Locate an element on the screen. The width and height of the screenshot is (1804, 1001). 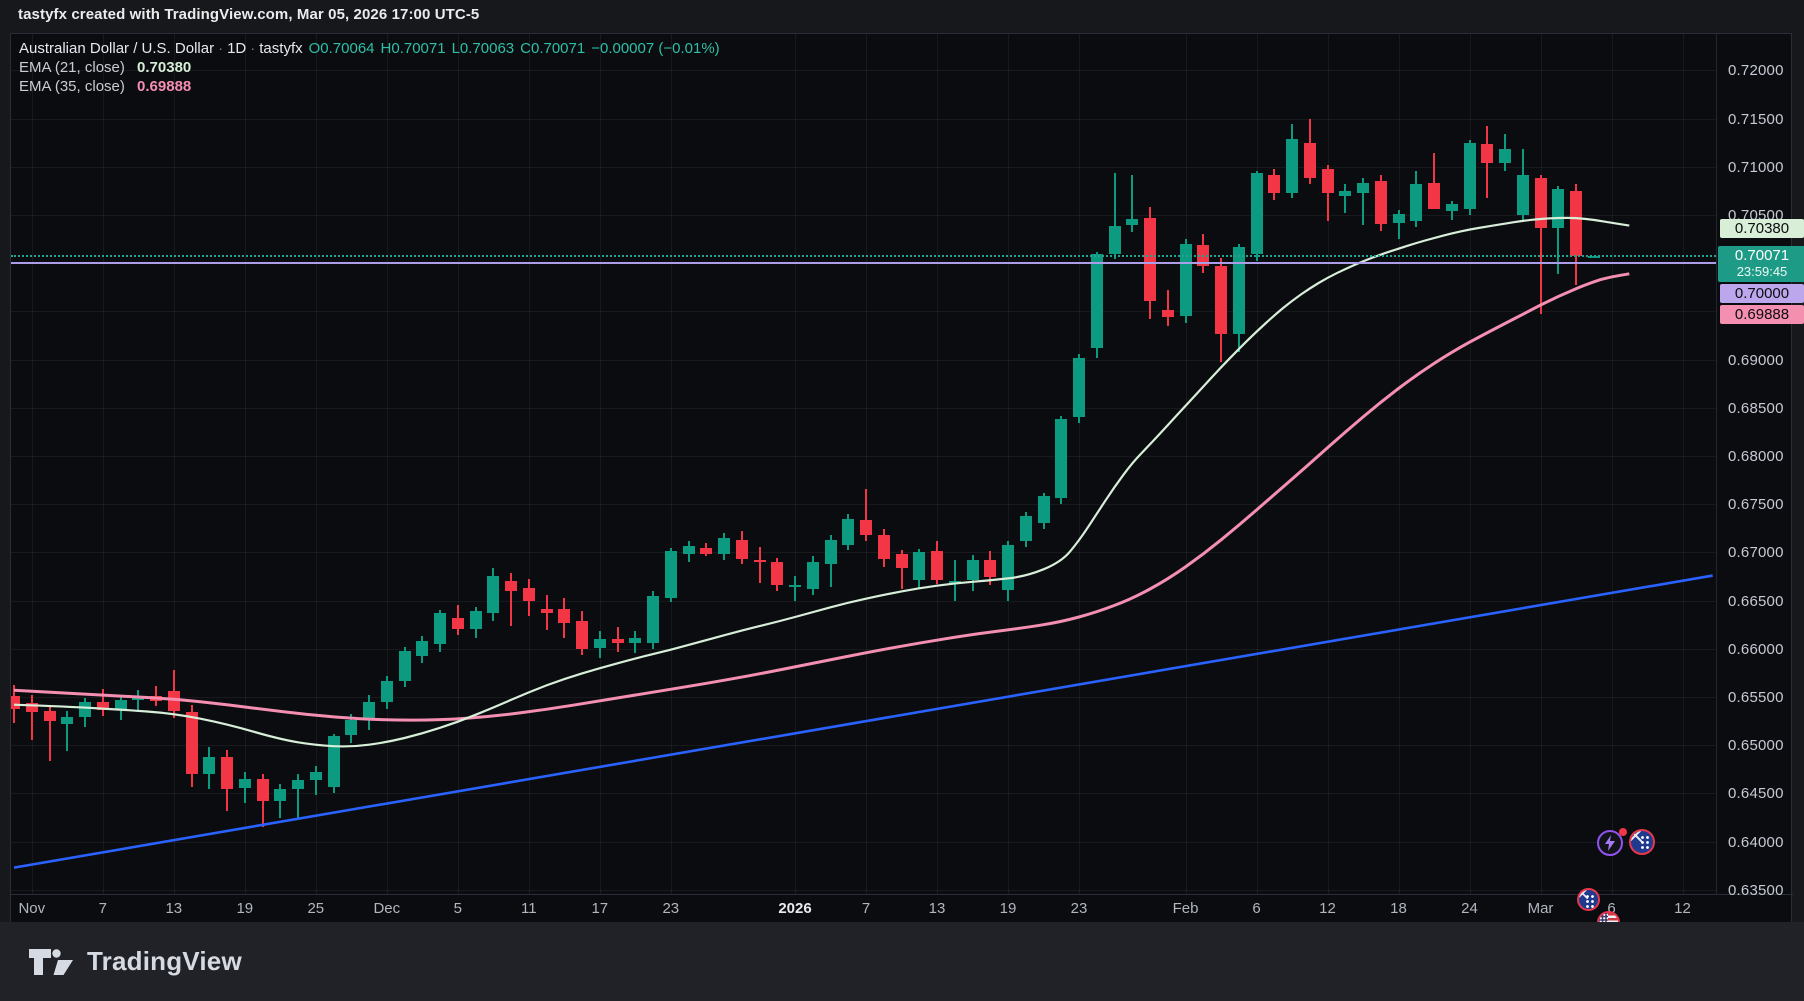
price-axis-label: 0.63500 is located at coordinates (1756, 890).